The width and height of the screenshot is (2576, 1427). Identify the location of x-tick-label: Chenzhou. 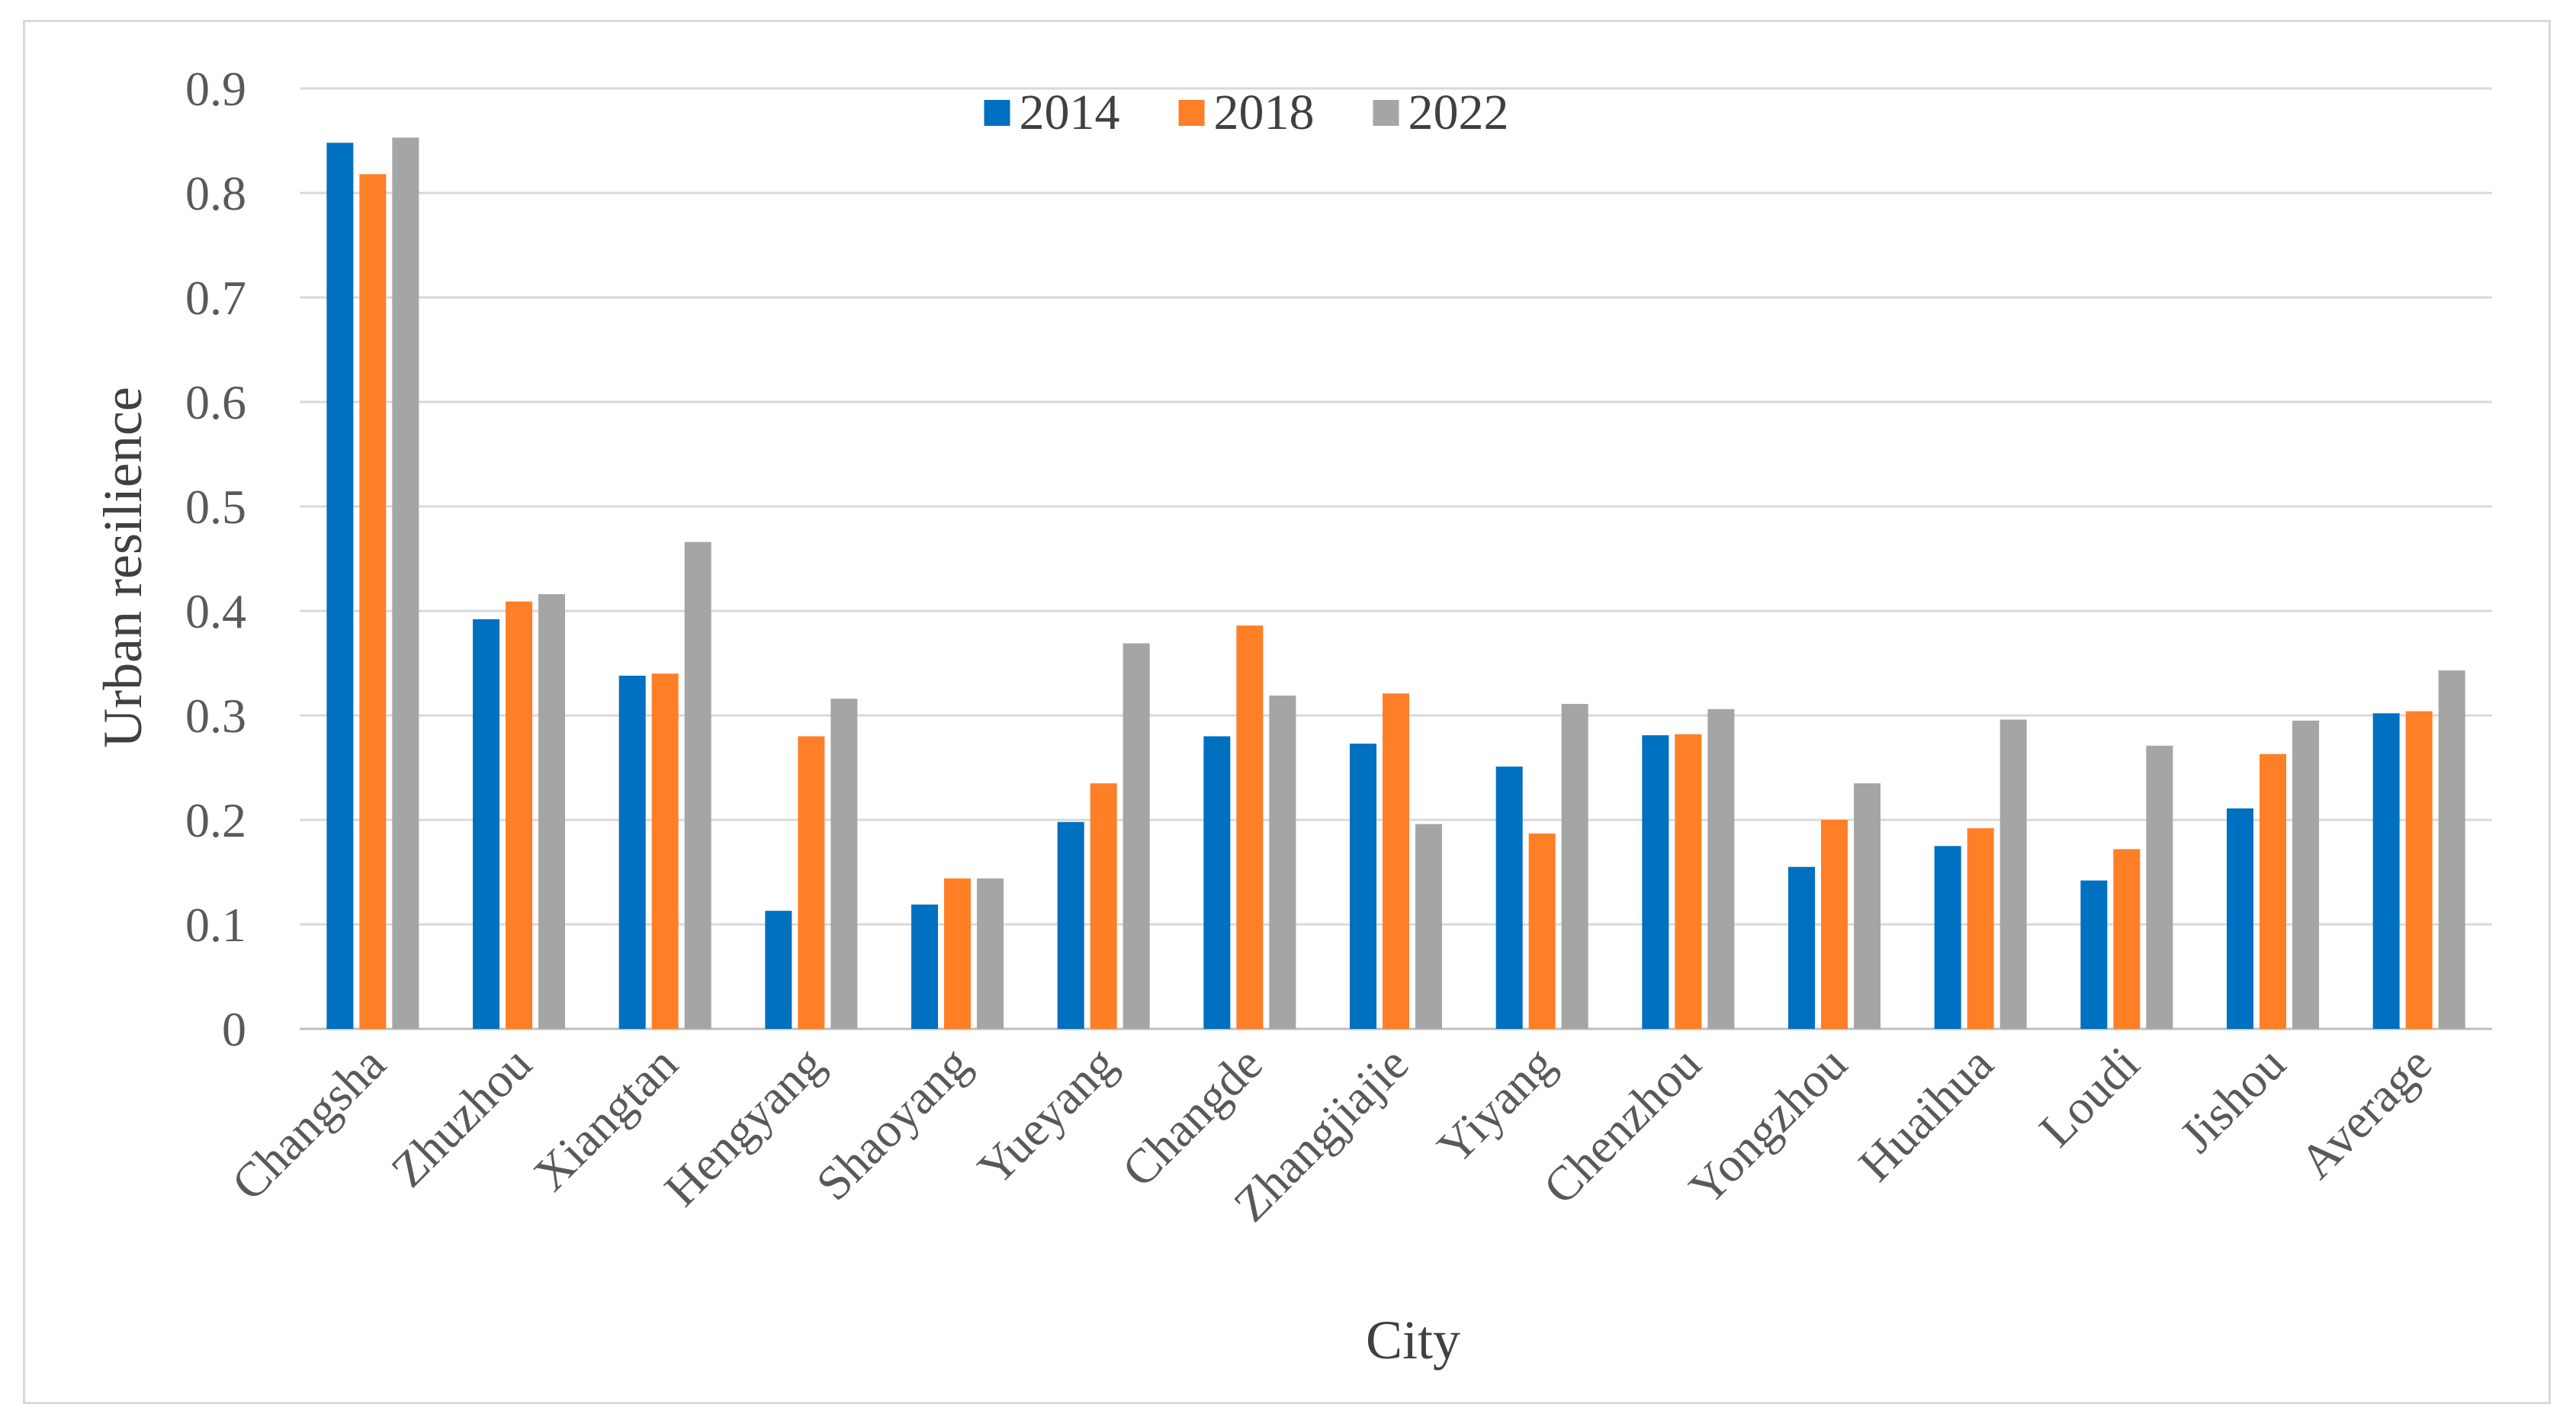
(1622, 1126).